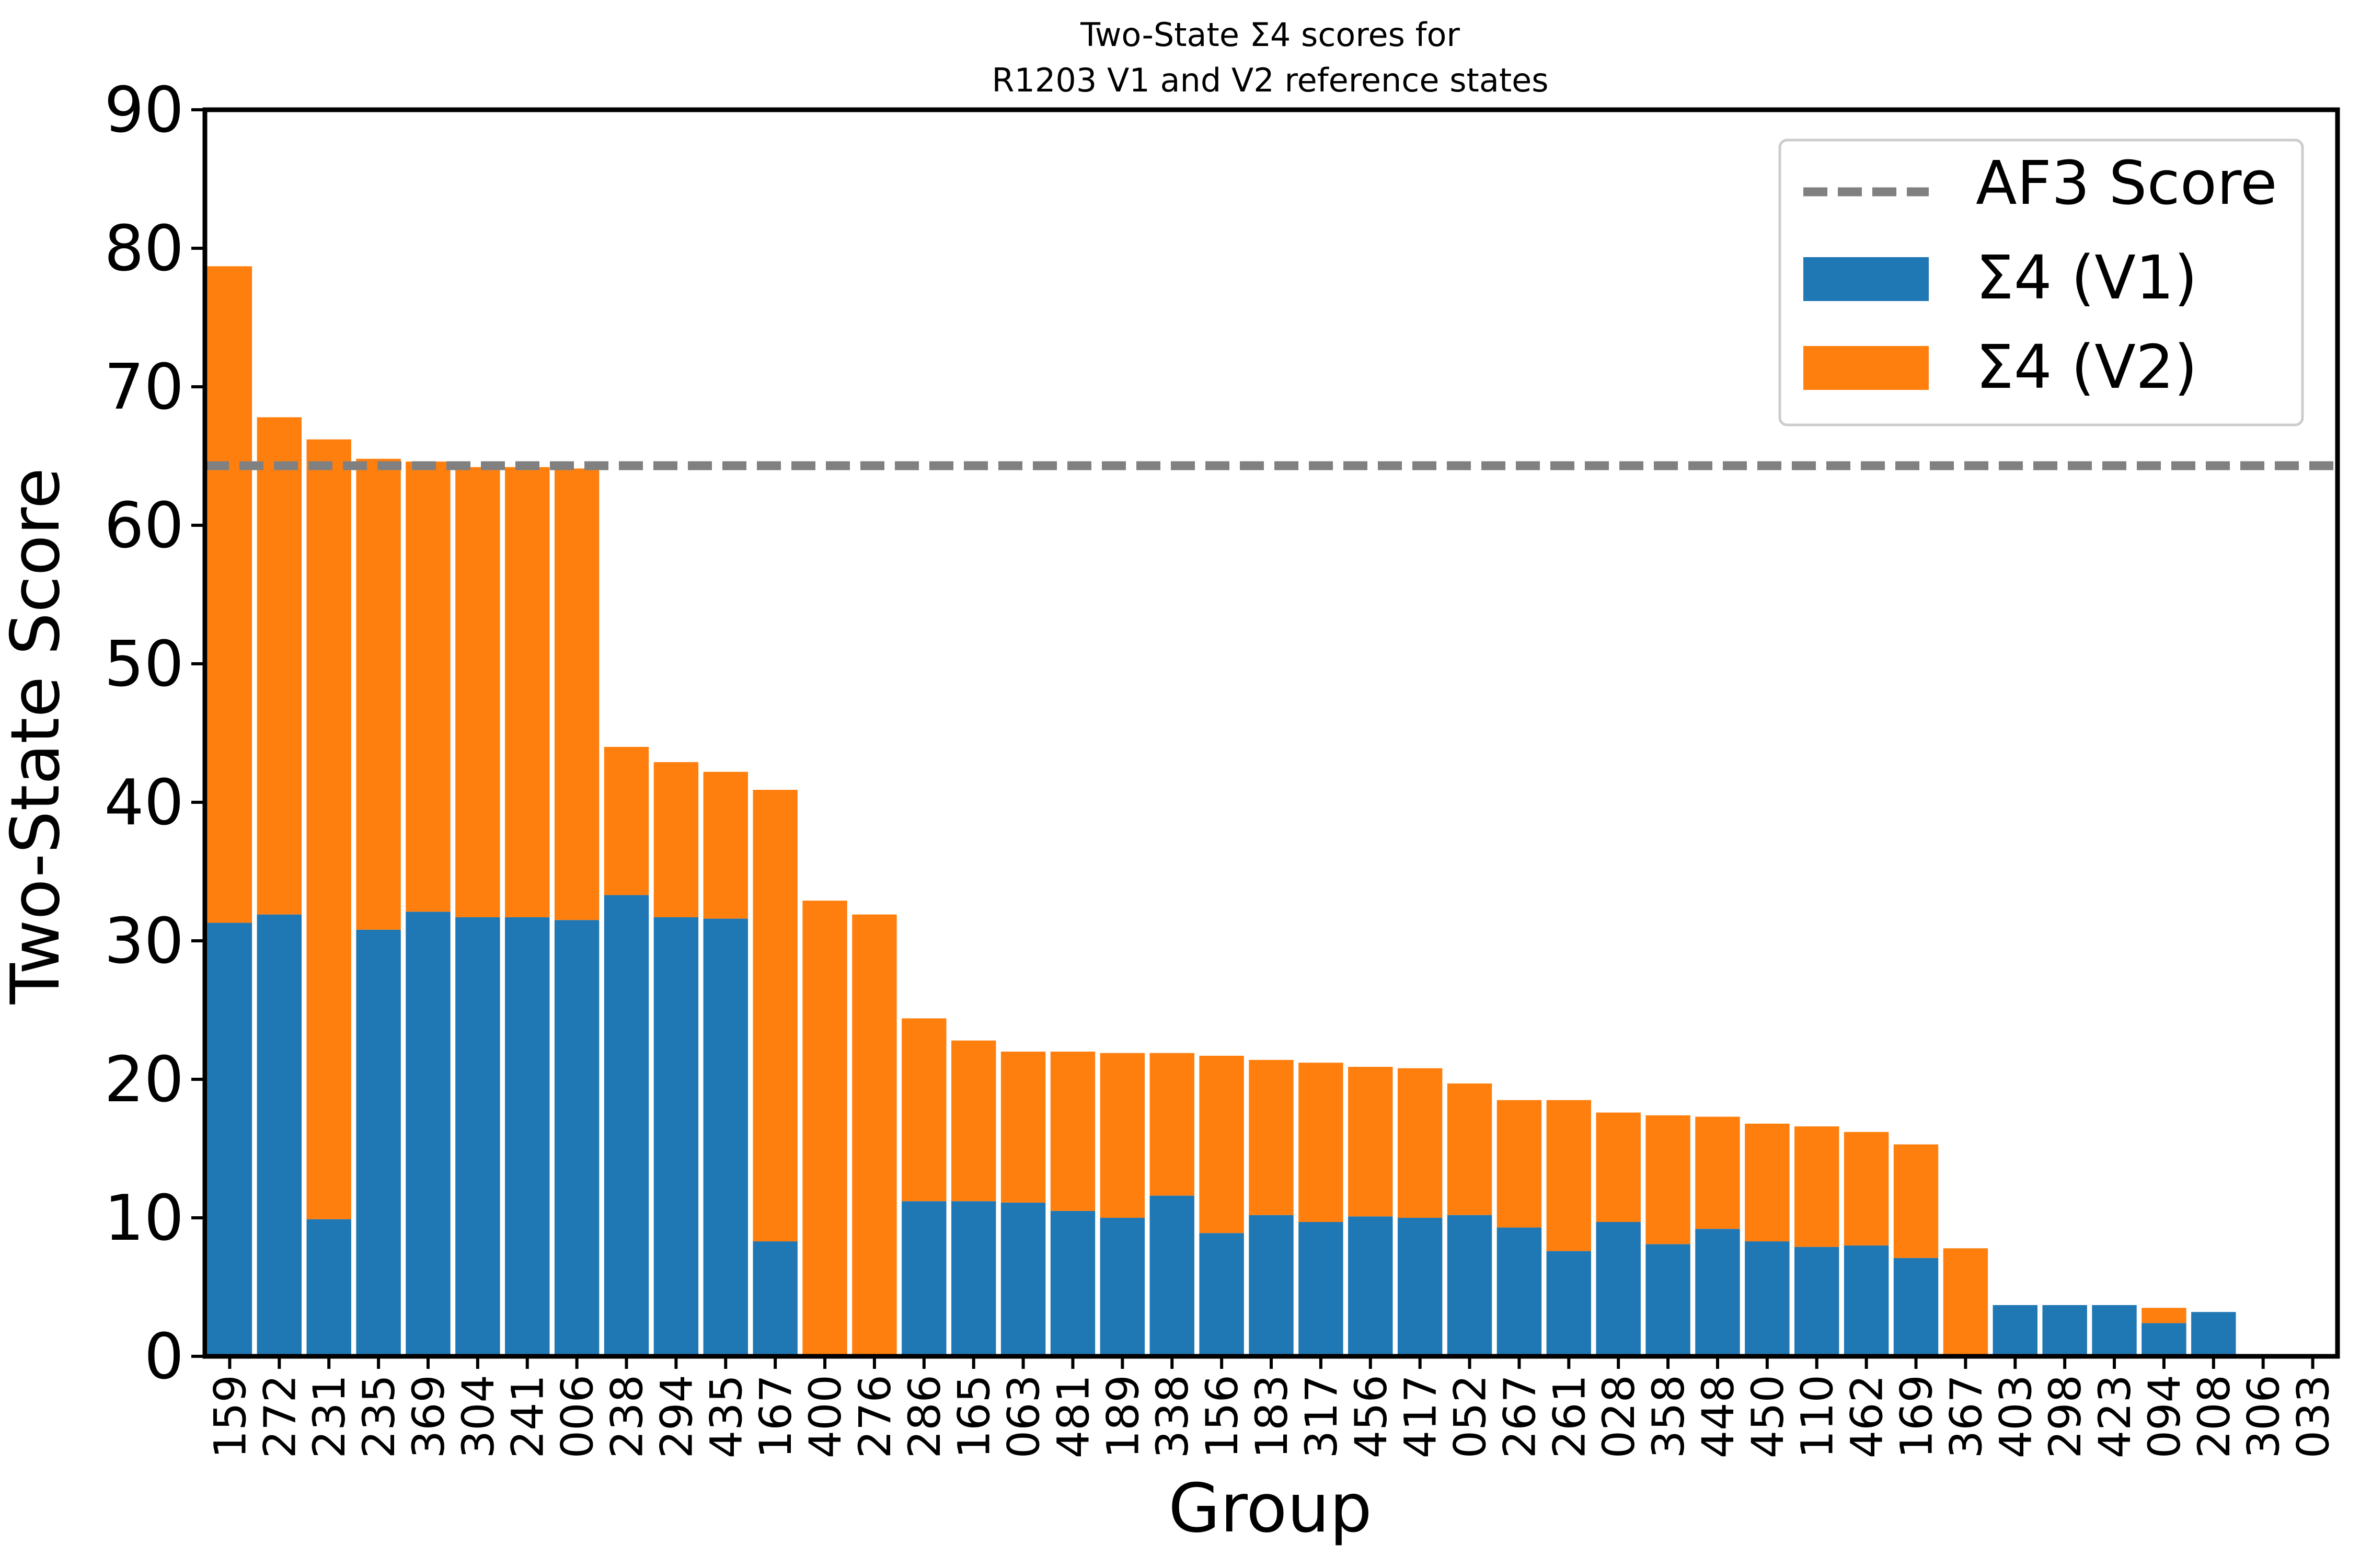 Image resolution: width=2360 pixels, height=1568 pixels. Describe the element at coordinates (1867, 1416) in the screenshot. I see `x-tick-label: 462` at that location.